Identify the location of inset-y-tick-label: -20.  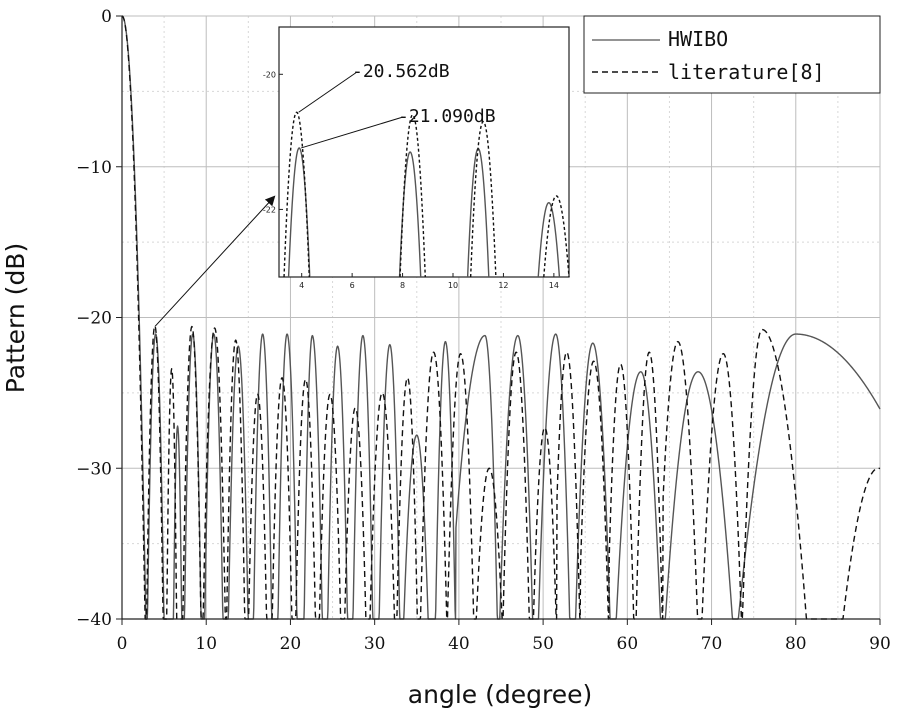
(269, 74).